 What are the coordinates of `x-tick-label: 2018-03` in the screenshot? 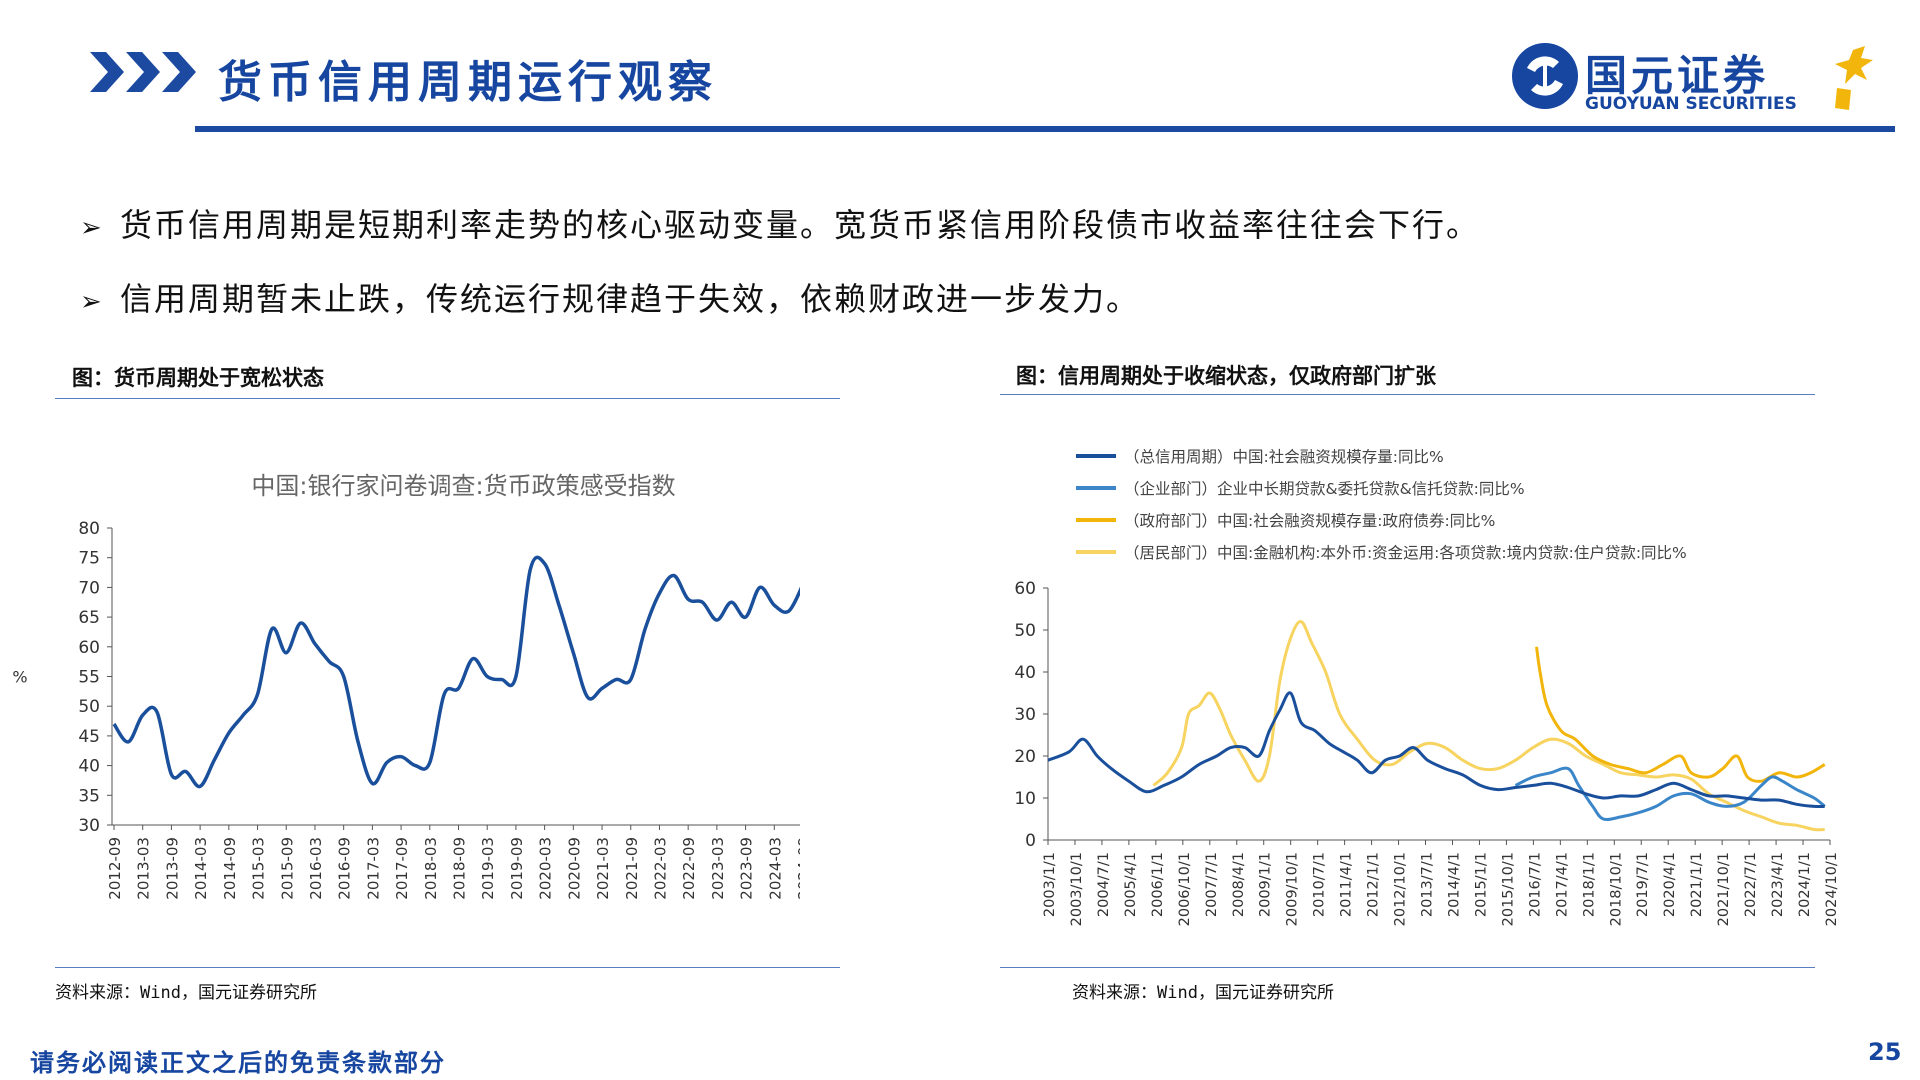 It's located at (431, 868).